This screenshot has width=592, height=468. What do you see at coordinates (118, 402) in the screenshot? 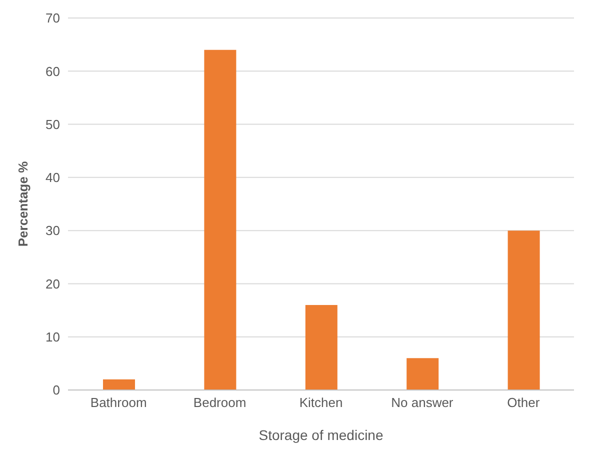
I see `x-tick-label: Bathroom` at bounding box center [118, 402].